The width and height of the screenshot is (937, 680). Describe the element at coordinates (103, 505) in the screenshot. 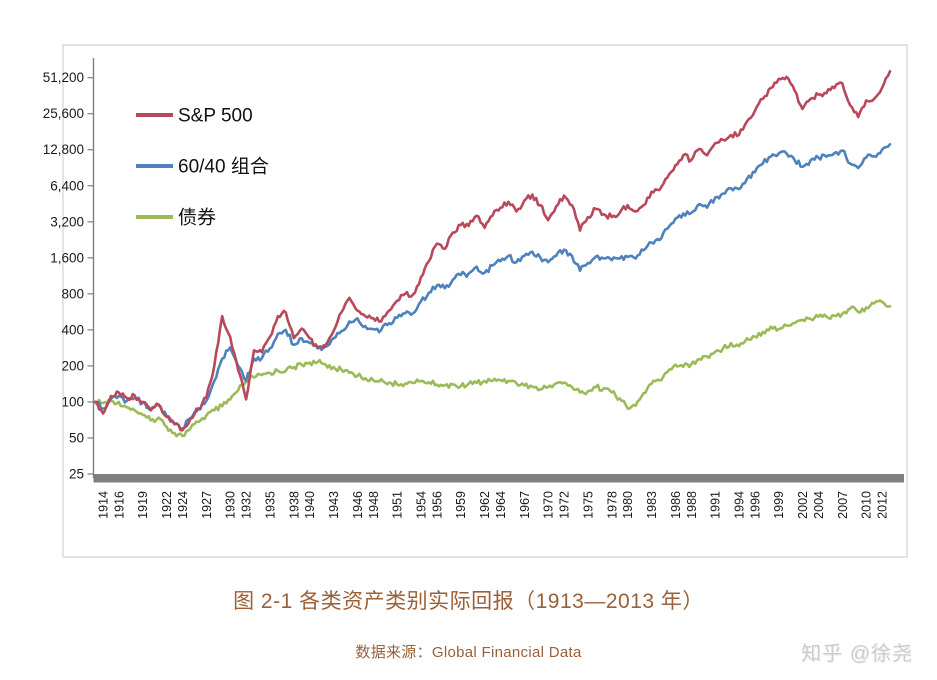

I see `x-tick-label: 1914` at that location.